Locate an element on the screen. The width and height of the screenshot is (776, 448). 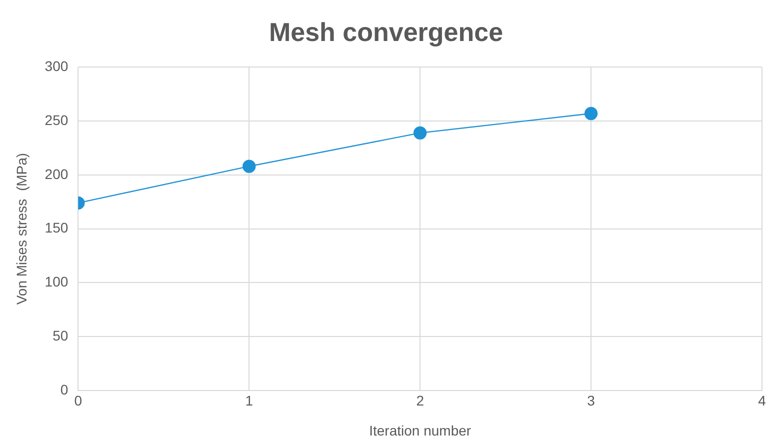
y-tick-label: 0 is located at coordinates (64, 389).